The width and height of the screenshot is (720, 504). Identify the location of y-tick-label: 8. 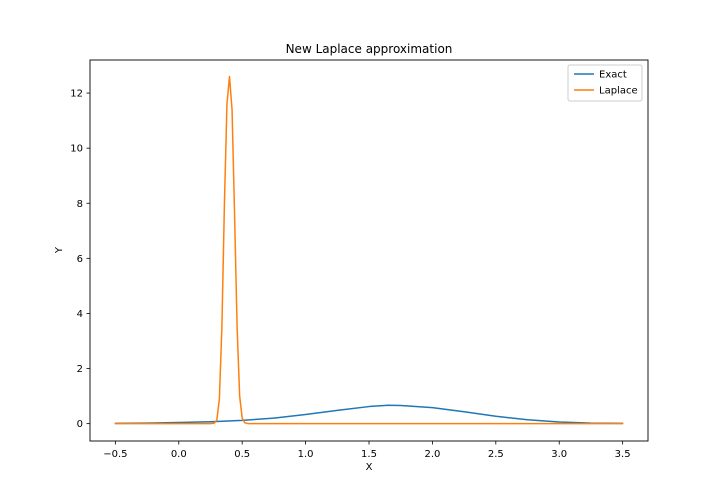
(80, 204).